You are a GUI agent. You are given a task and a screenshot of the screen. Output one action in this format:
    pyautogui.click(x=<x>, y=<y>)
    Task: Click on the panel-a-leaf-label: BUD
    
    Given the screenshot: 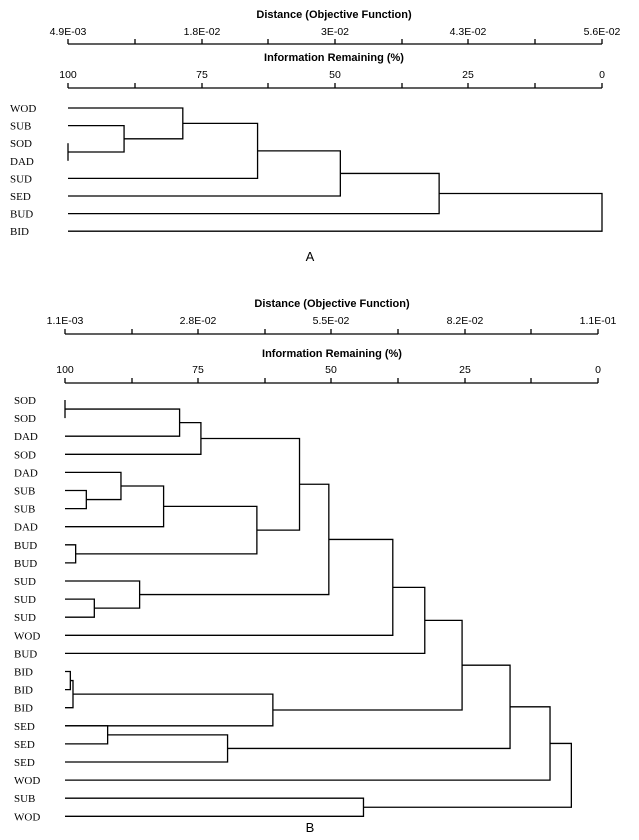 What is the action you would take?
    pyautogui.click(x=21, y=215)
    